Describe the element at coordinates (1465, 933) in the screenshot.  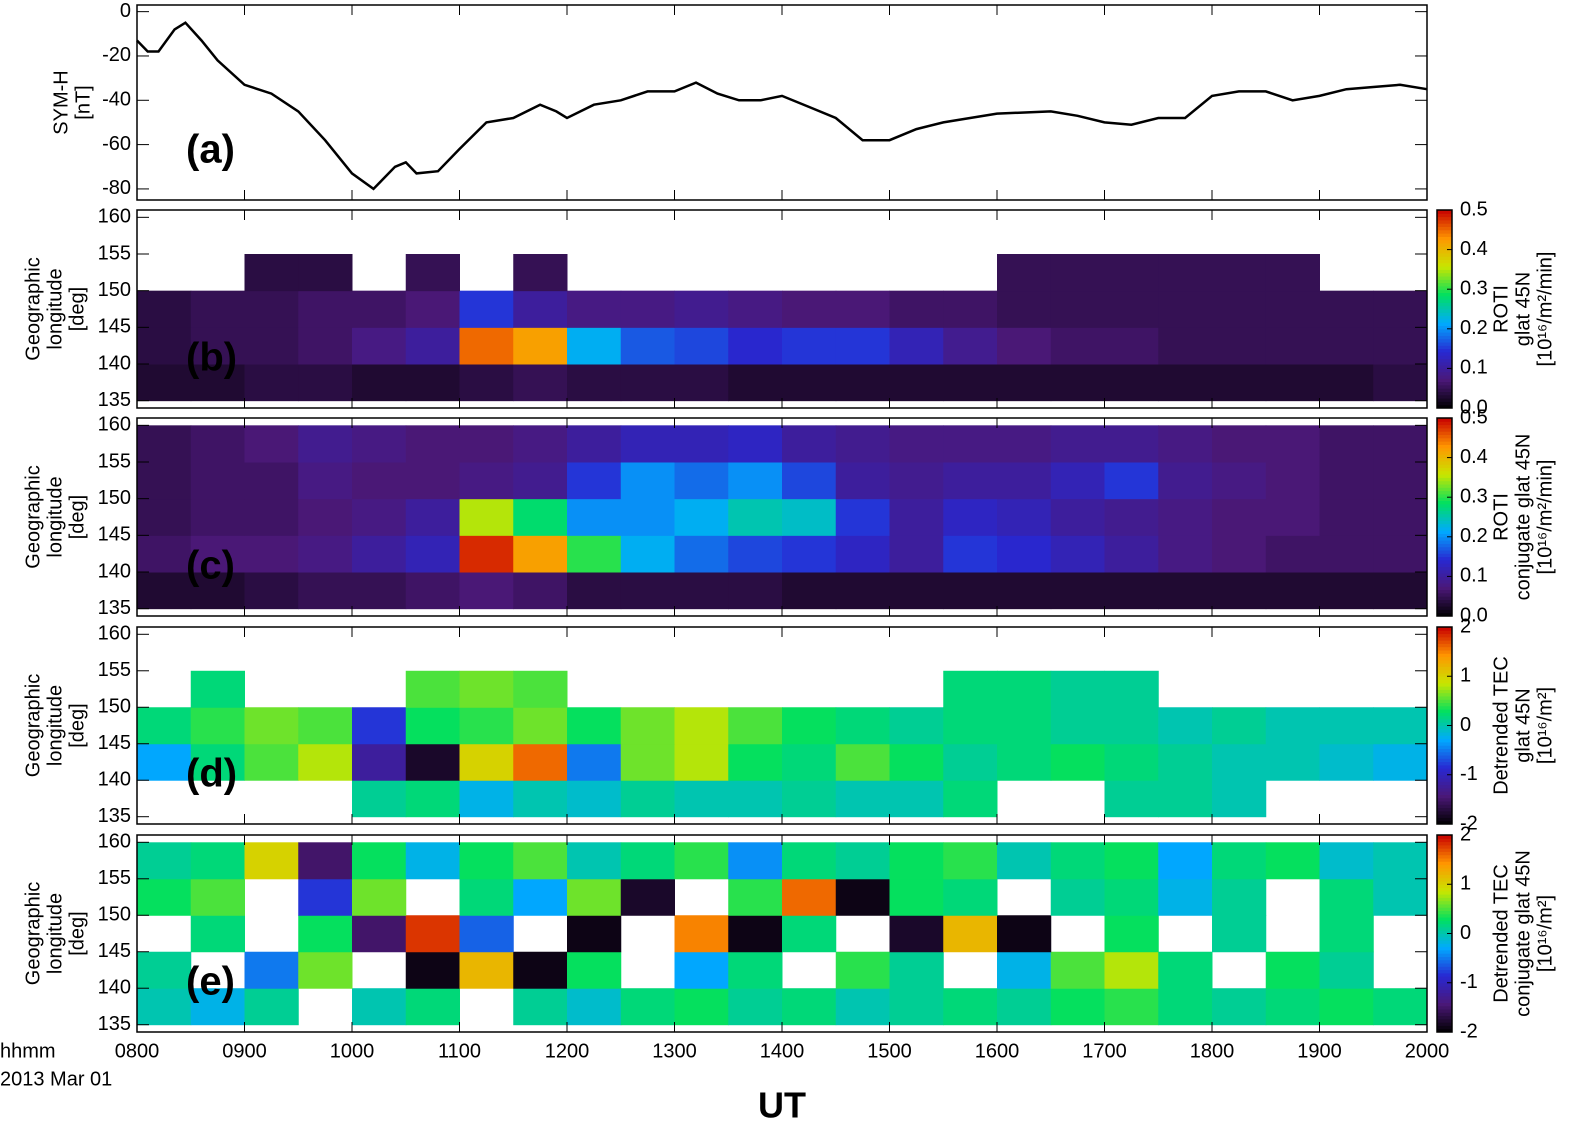
I see `colorbar-tick-label: 0` at that location.